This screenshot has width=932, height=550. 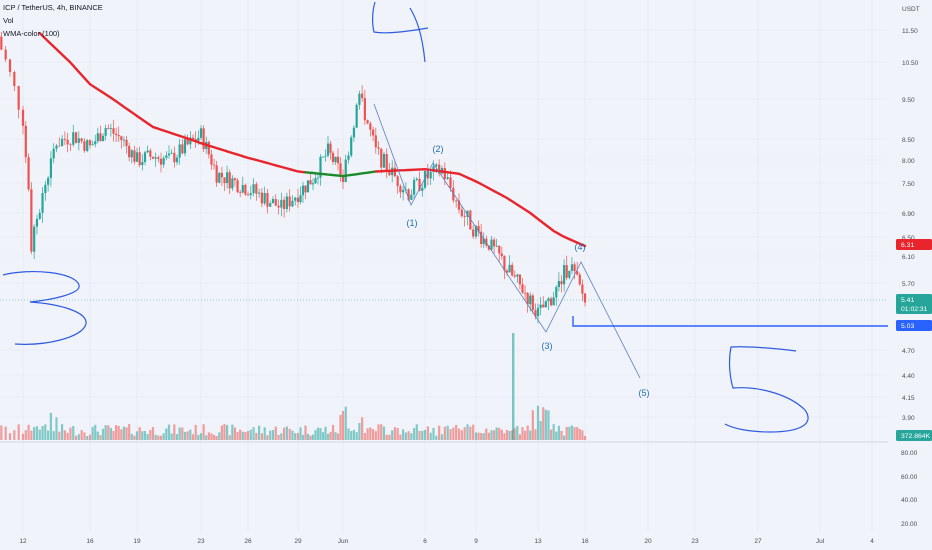 I want to click on time-axis: 12 16 19 23 26 29 Jun 6 9 13 16 20 23 27 Jul 4, so click(x=446, y=541).